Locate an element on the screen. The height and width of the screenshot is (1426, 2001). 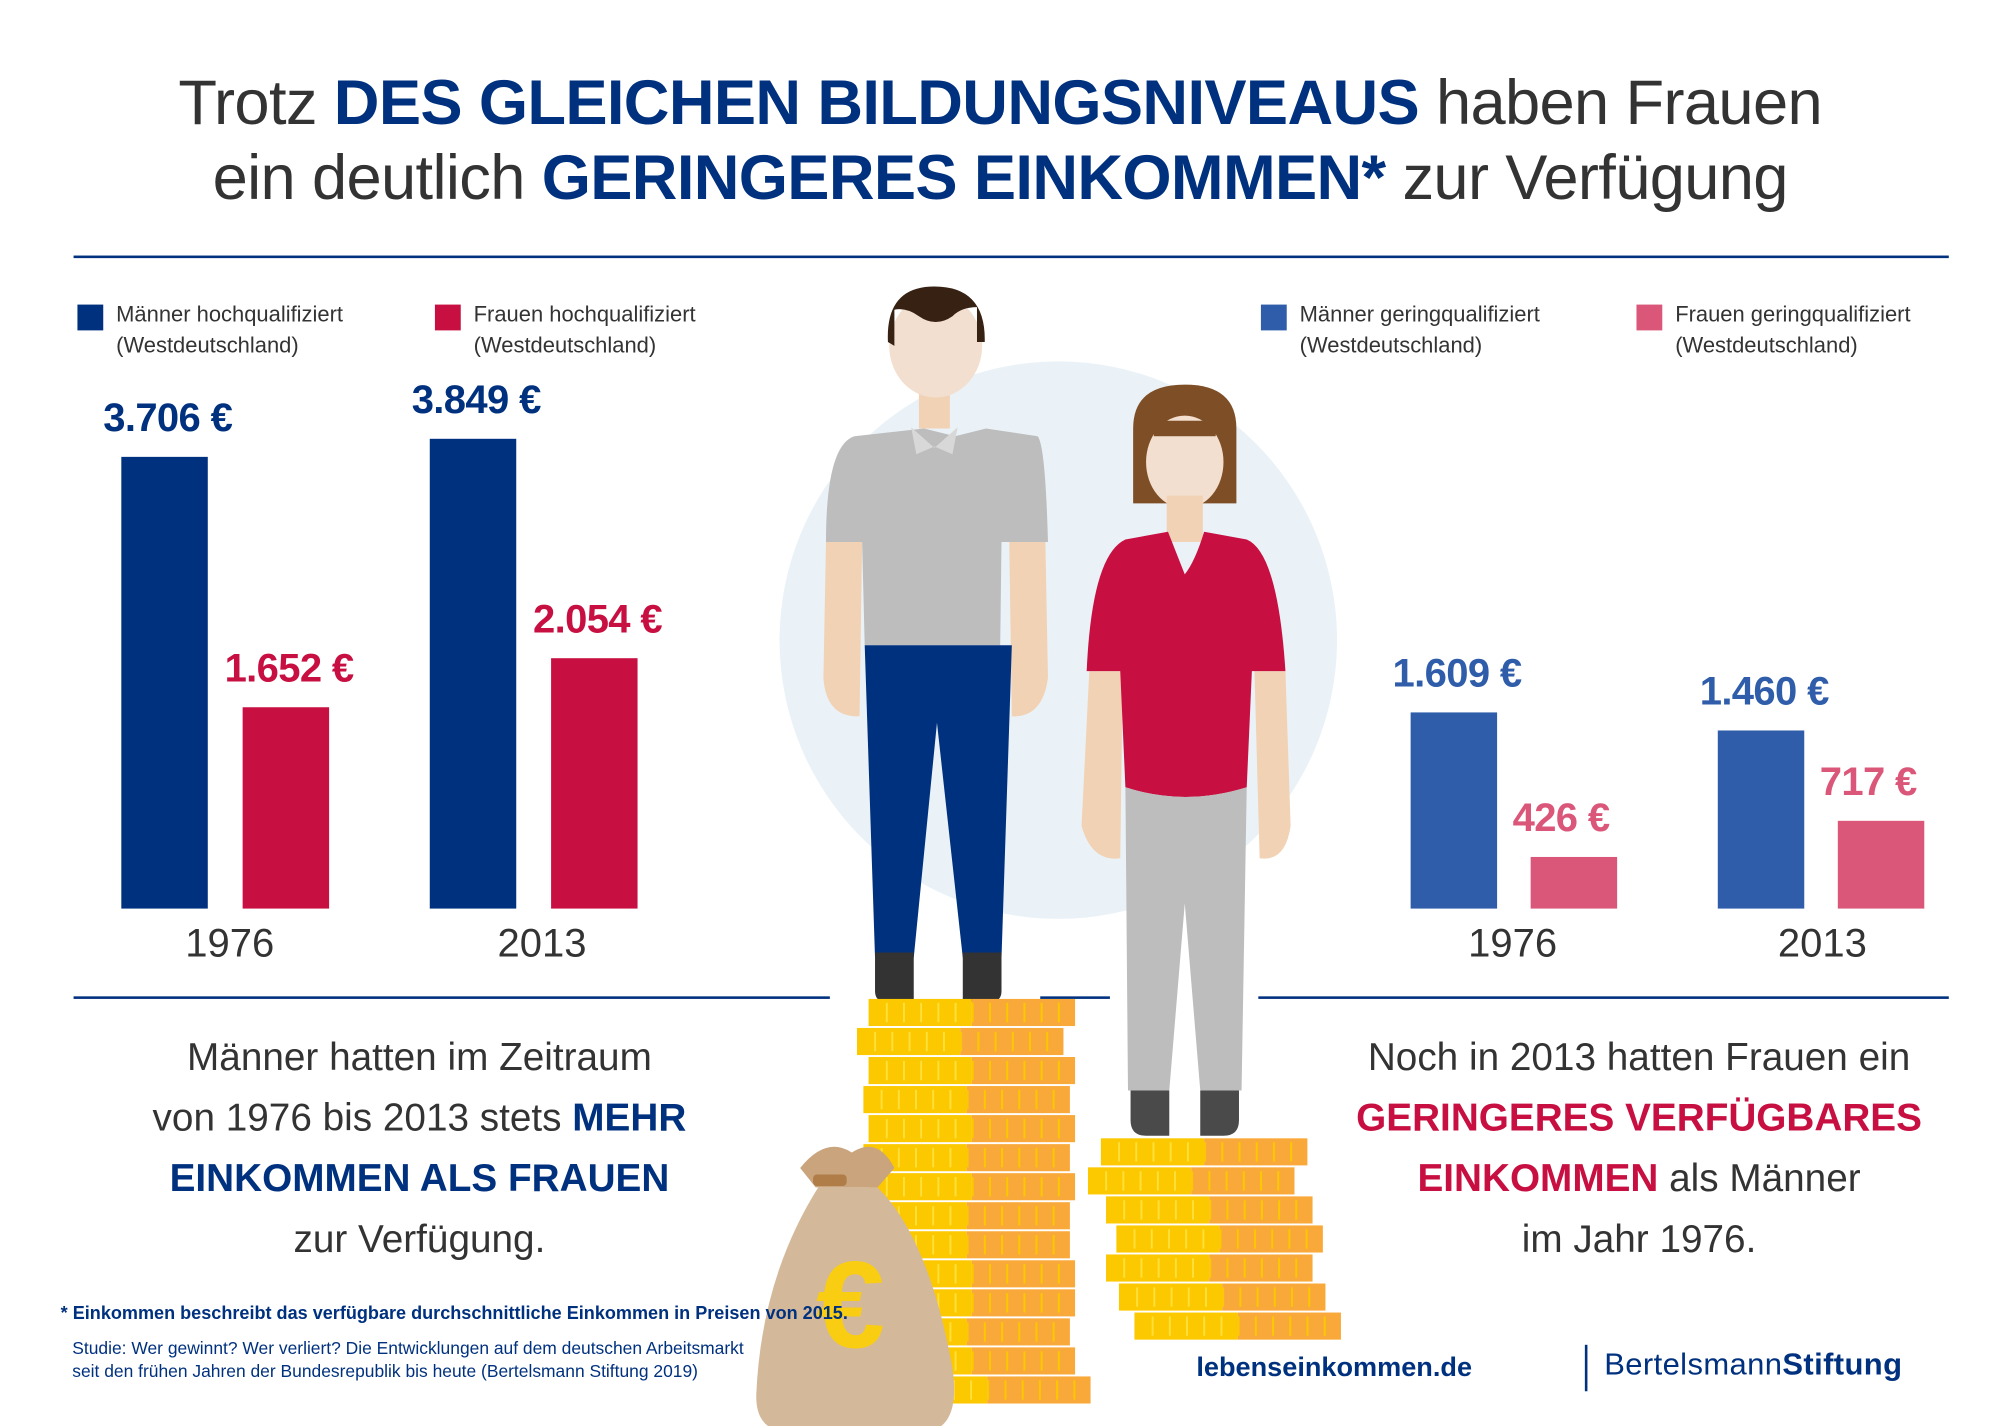
woman-trousers is located at coordinates (1186, 939).